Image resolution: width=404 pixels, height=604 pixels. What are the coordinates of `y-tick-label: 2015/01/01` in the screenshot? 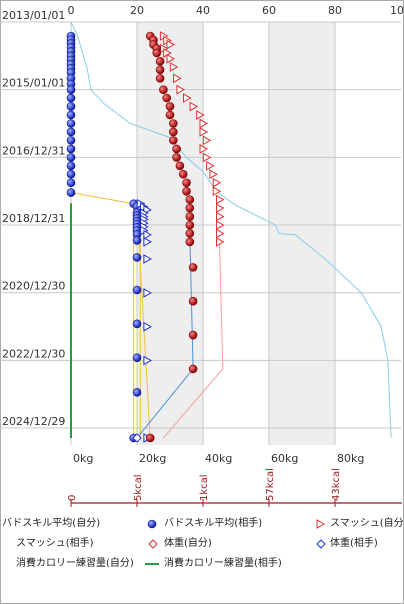 It's located at (33, 83).